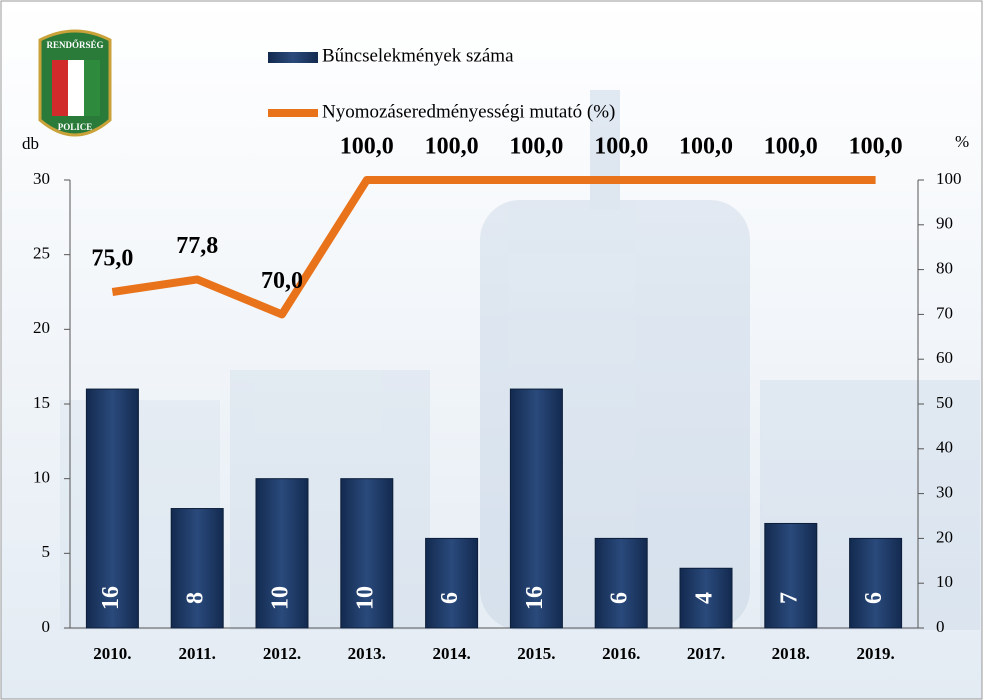  What do you see at coordinates (944, 581) in the screenshot?
I see `y2-tick-label: 10` at bounding box center [944, 581].